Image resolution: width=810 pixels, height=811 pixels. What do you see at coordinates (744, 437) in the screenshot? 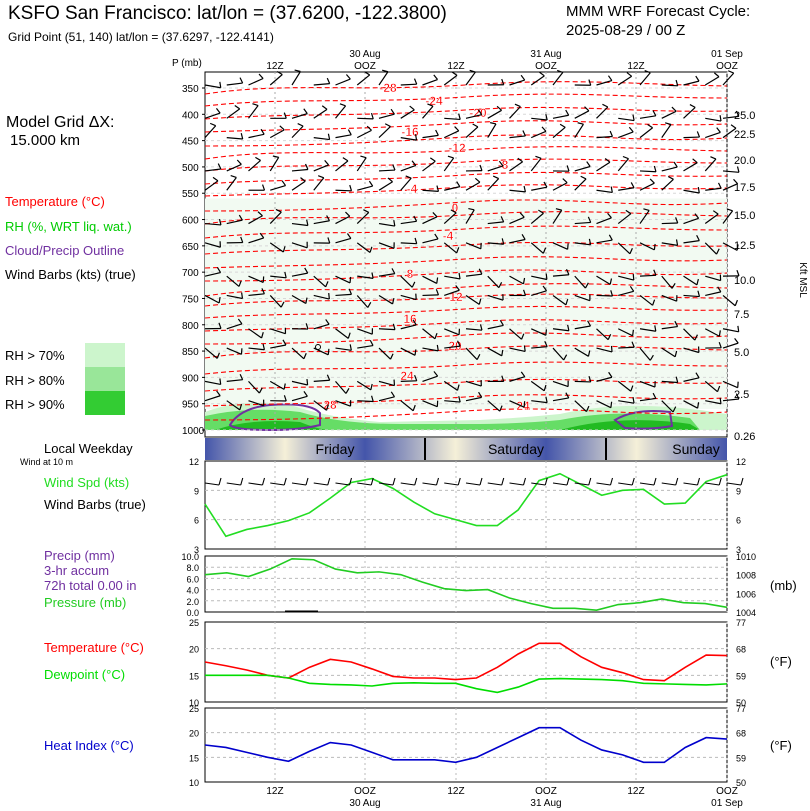
I see `kft-tick-label: 0.26` at bounding box center [744, 437].